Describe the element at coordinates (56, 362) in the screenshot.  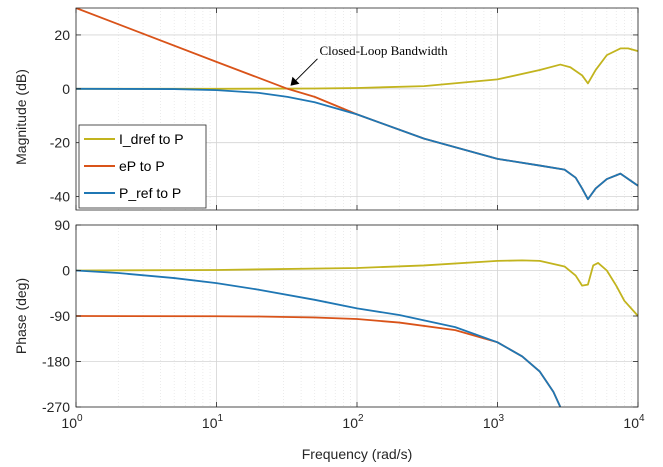
I see `y-tick-label: -180` at that location.